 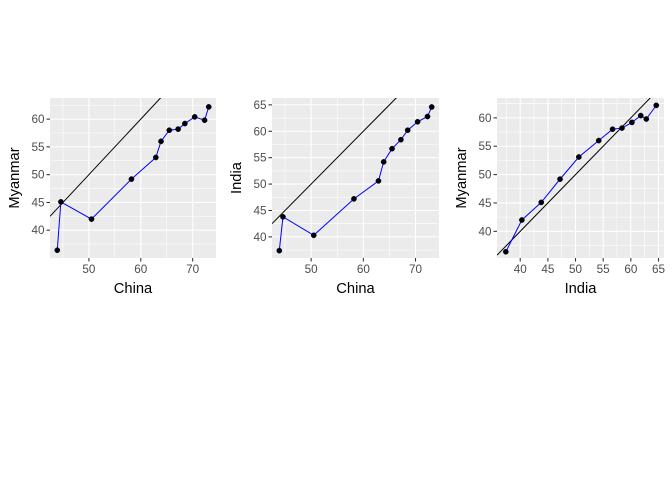 I want to click on y-tick-label: 65, so click(x=260, y=105).